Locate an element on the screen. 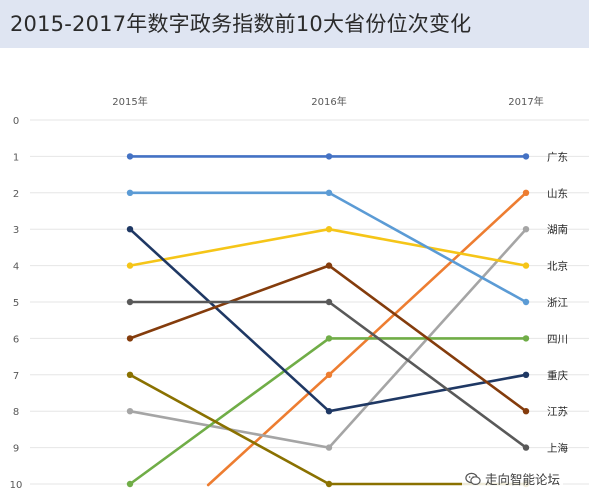  y-tick-label: 9 is located at coordinates (16, 449).